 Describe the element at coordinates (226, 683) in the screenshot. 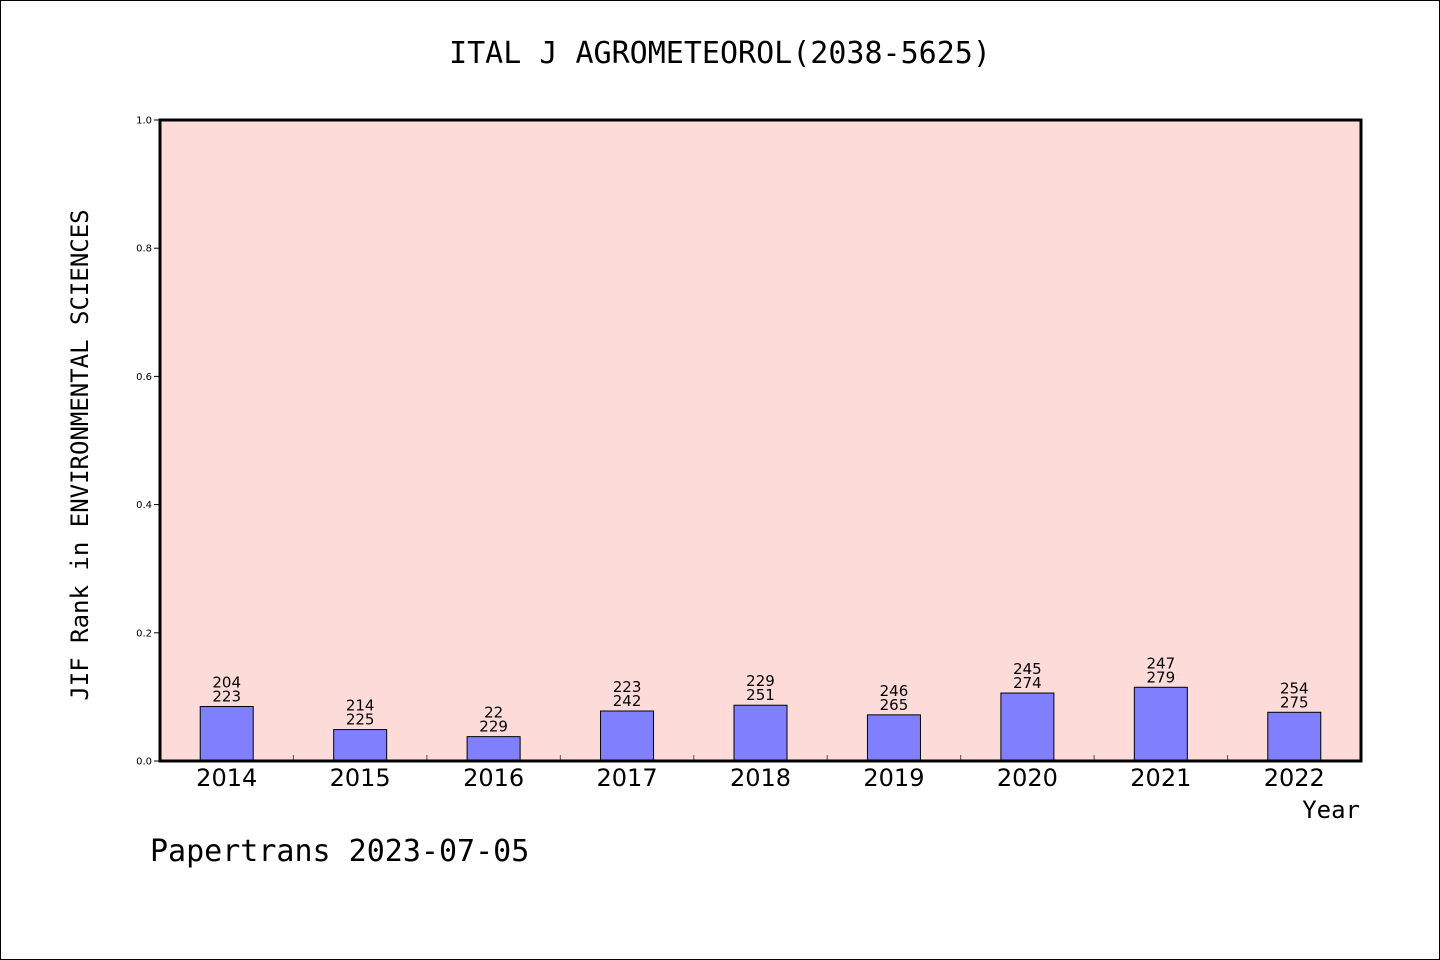

I see `bar-rank-label: 204` at that location.